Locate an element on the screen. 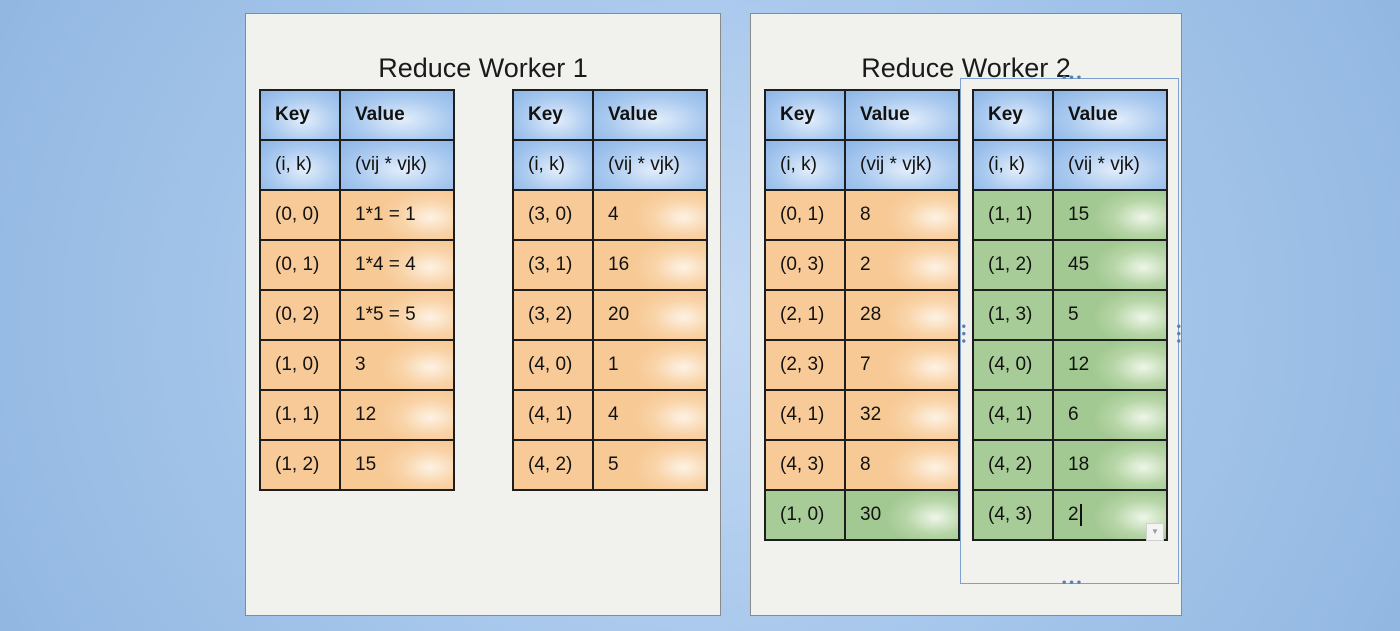 Image resolution: width=1400 pixels, height=631 pixels. value-cell: 6 is located at coordinates (1110, 415).